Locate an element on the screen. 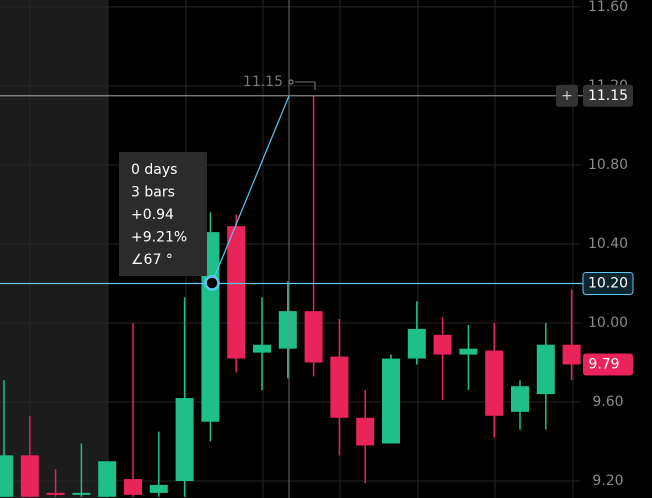  price-line-tag is located at coordinates (608, 283).